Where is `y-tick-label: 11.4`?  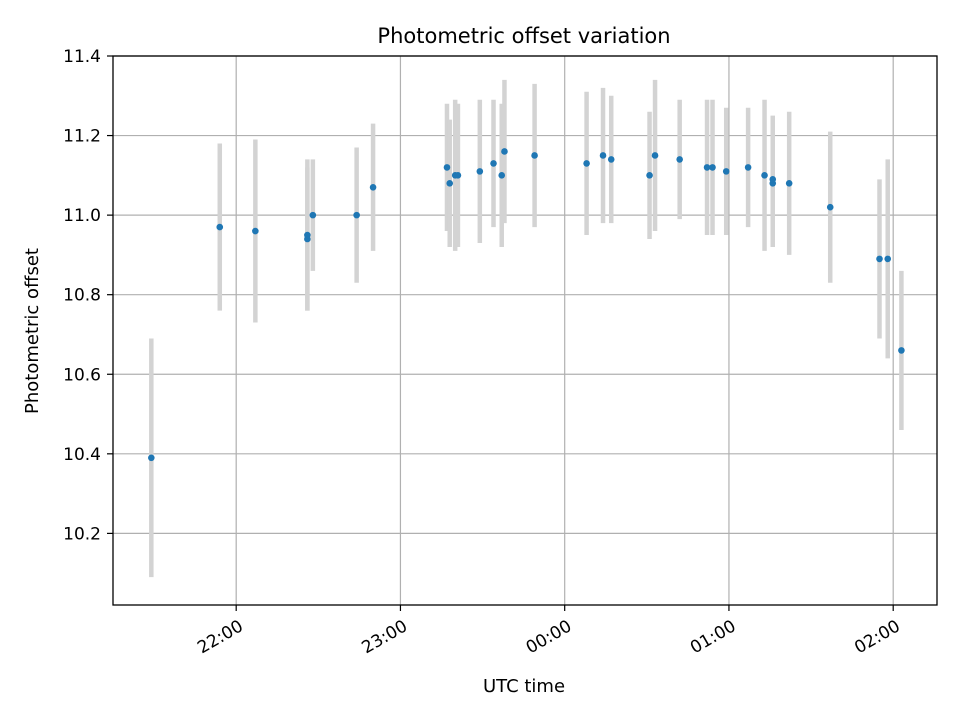
y-tick-label: 11.4 is located at coordinates (82, 57).